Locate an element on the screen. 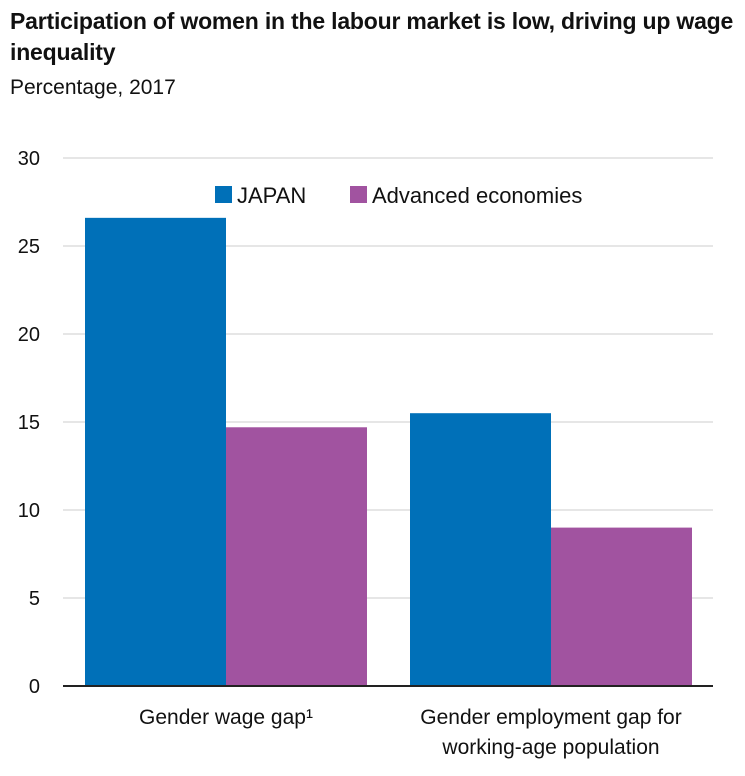 This screenshot has height=776, width=745. y-tick-label: 20 is located at coordinates (29, 335).